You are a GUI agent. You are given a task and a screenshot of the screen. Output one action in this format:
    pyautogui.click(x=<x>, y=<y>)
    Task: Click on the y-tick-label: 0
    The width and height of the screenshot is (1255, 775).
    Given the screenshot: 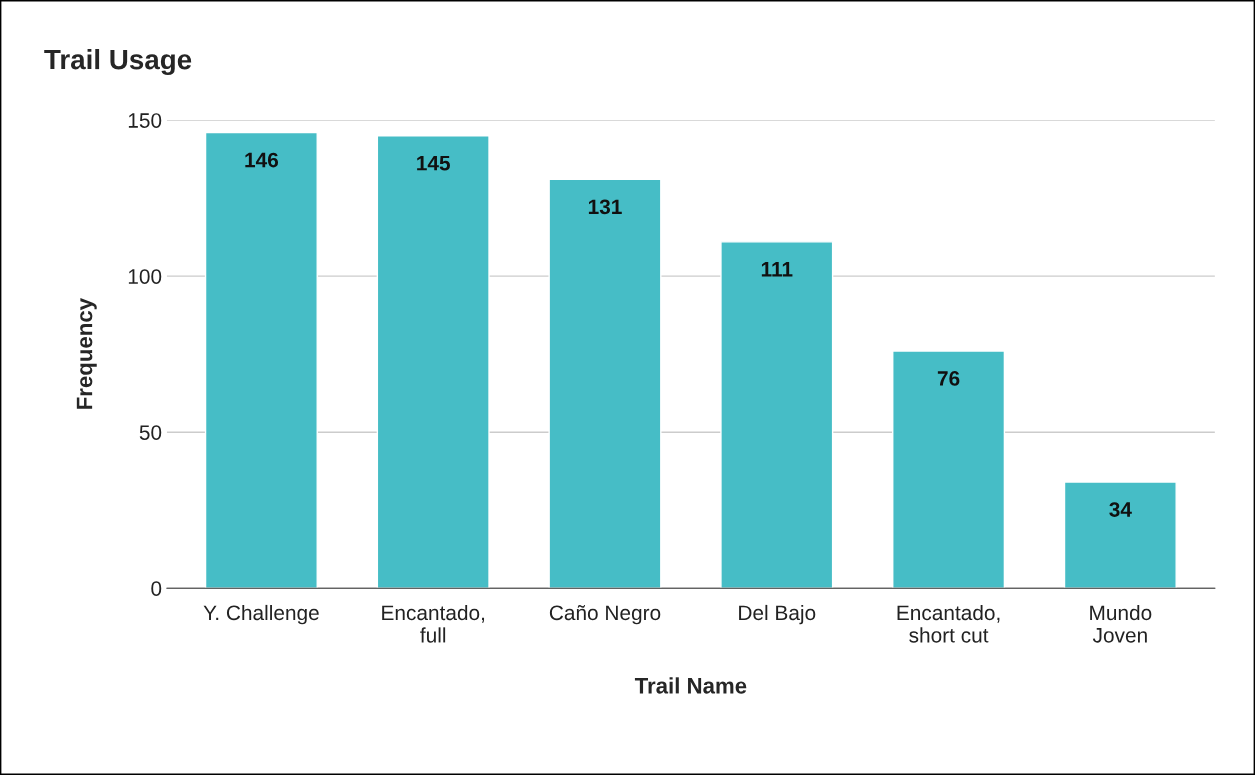 What is the action you would take?
    pyautogui.click(x=156, y=588)
    